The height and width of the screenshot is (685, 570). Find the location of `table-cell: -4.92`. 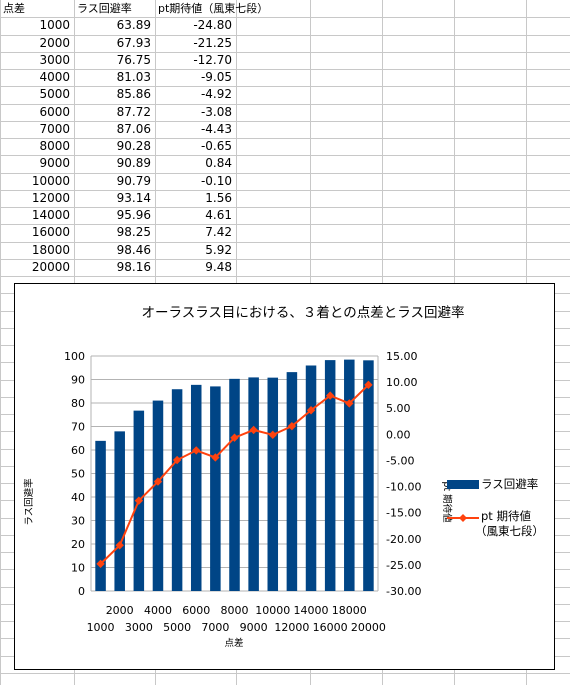

table-cell: -4.92 is located at coordinates (216, 94).